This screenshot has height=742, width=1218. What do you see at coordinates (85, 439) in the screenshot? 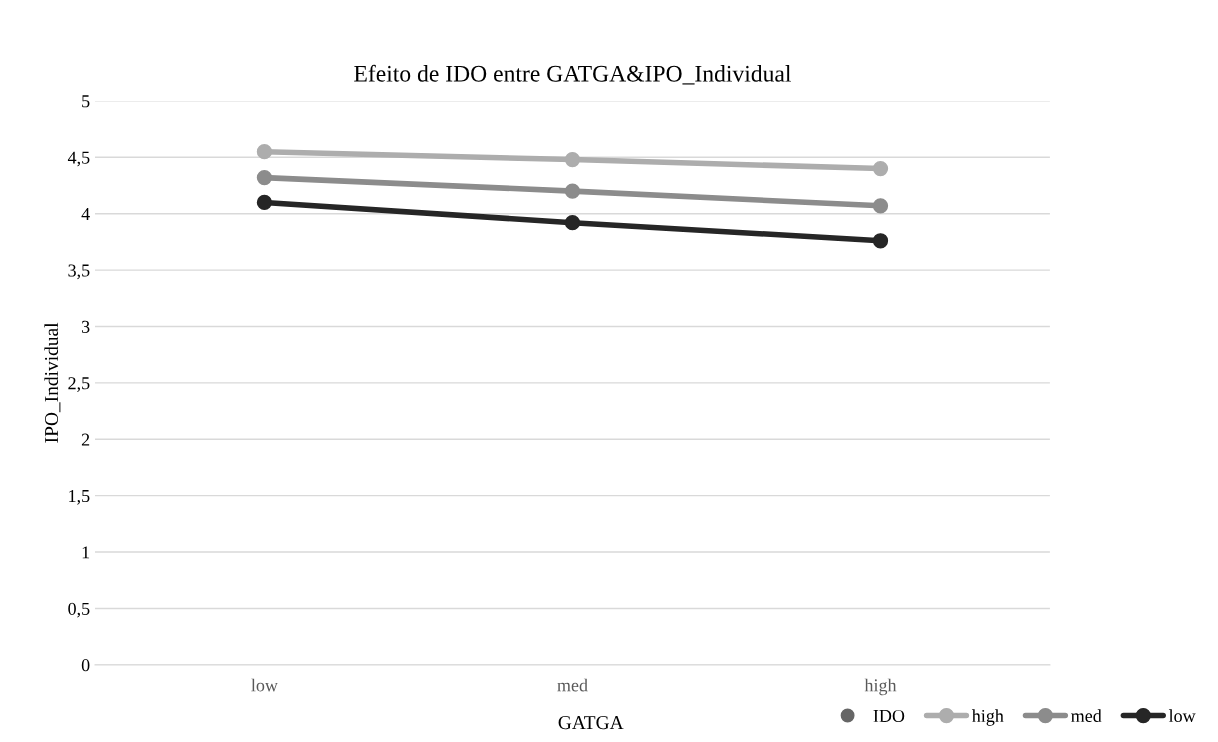
I see `y-tick-label: 2` at bounding box center [85, 439].